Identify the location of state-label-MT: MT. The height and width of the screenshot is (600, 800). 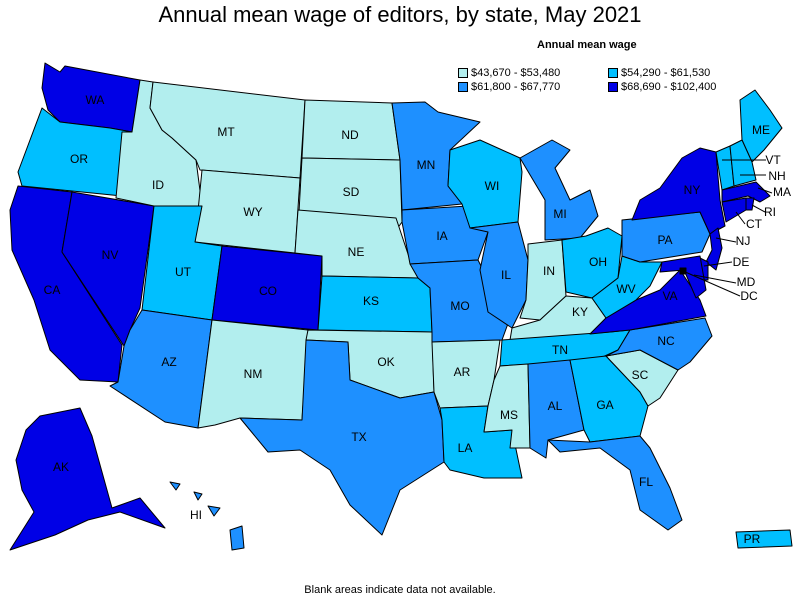
(226, 132).